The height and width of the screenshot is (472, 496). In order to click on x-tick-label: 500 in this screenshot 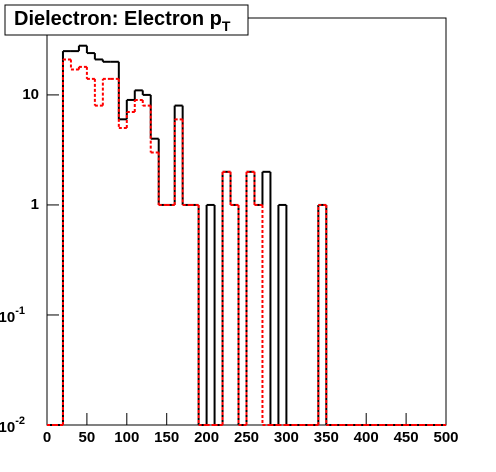, I will do `click(445, 437)`.